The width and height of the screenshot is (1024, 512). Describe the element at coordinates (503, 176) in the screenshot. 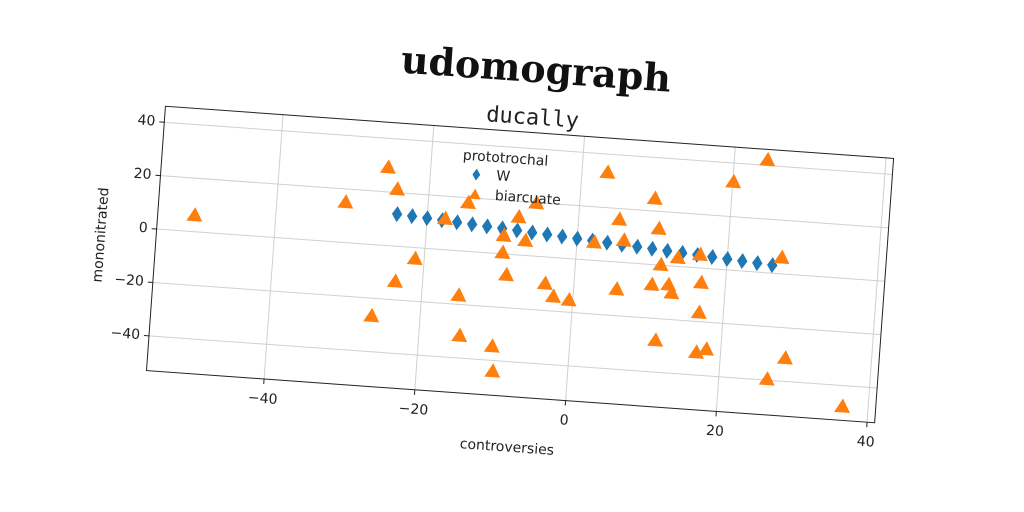

I see `legend-label: W` at that location.